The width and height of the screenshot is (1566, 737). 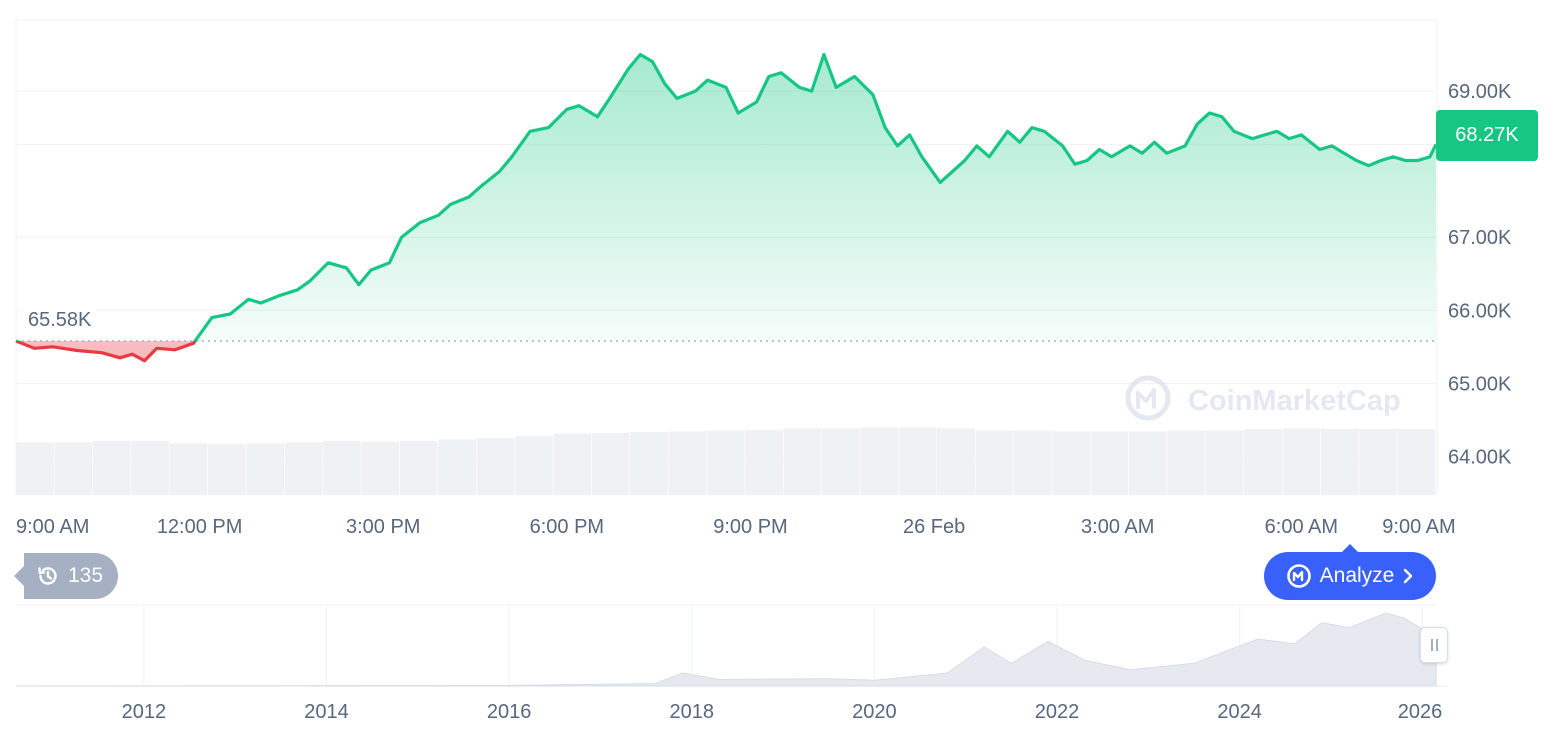 What do you see at coordinates (1480, 311) in the screenshot?
I see `y-tick-label-3: 66.00K` at bounding box center [1480, 311].